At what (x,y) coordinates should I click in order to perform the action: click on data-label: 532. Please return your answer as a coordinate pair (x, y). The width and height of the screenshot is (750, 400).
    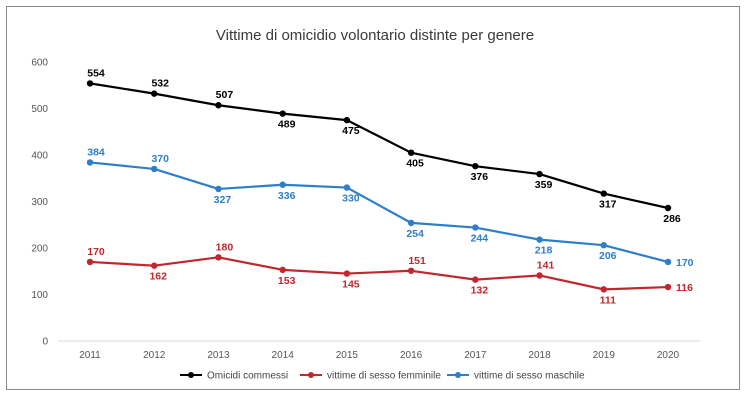
    Looking at the image, I should click on (160, 84).